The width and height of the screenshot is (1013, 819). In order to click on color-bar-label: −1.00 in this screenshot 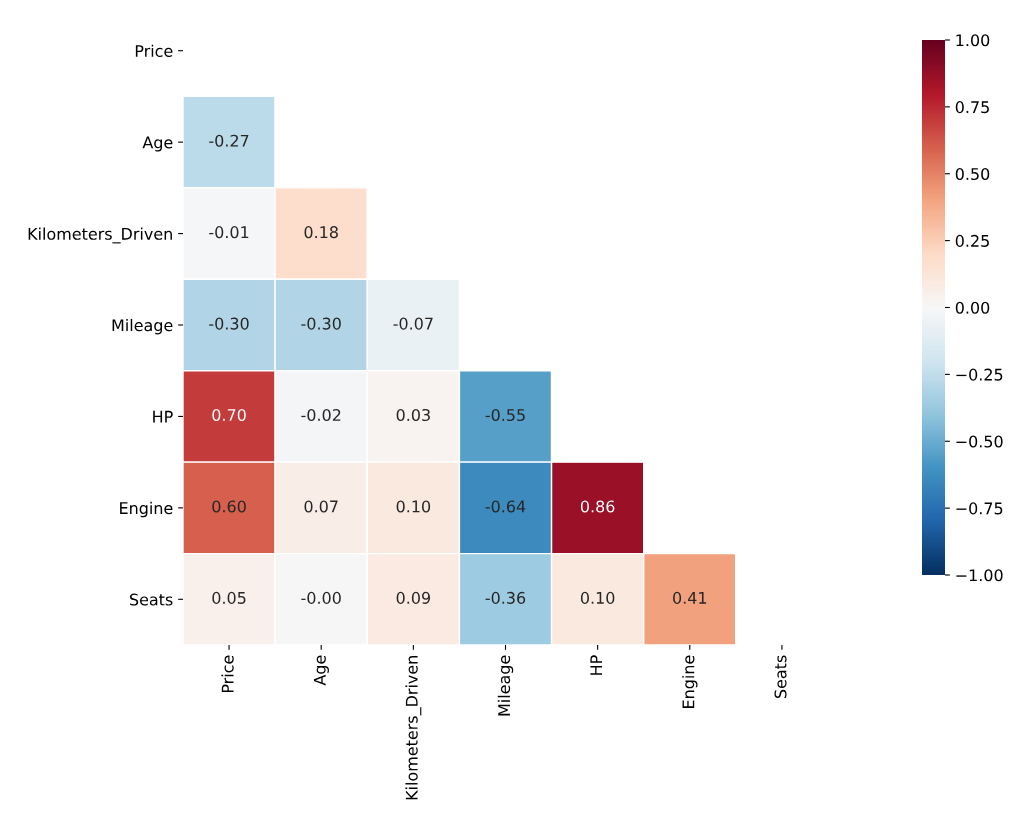, I will do `click(979, 575)`.